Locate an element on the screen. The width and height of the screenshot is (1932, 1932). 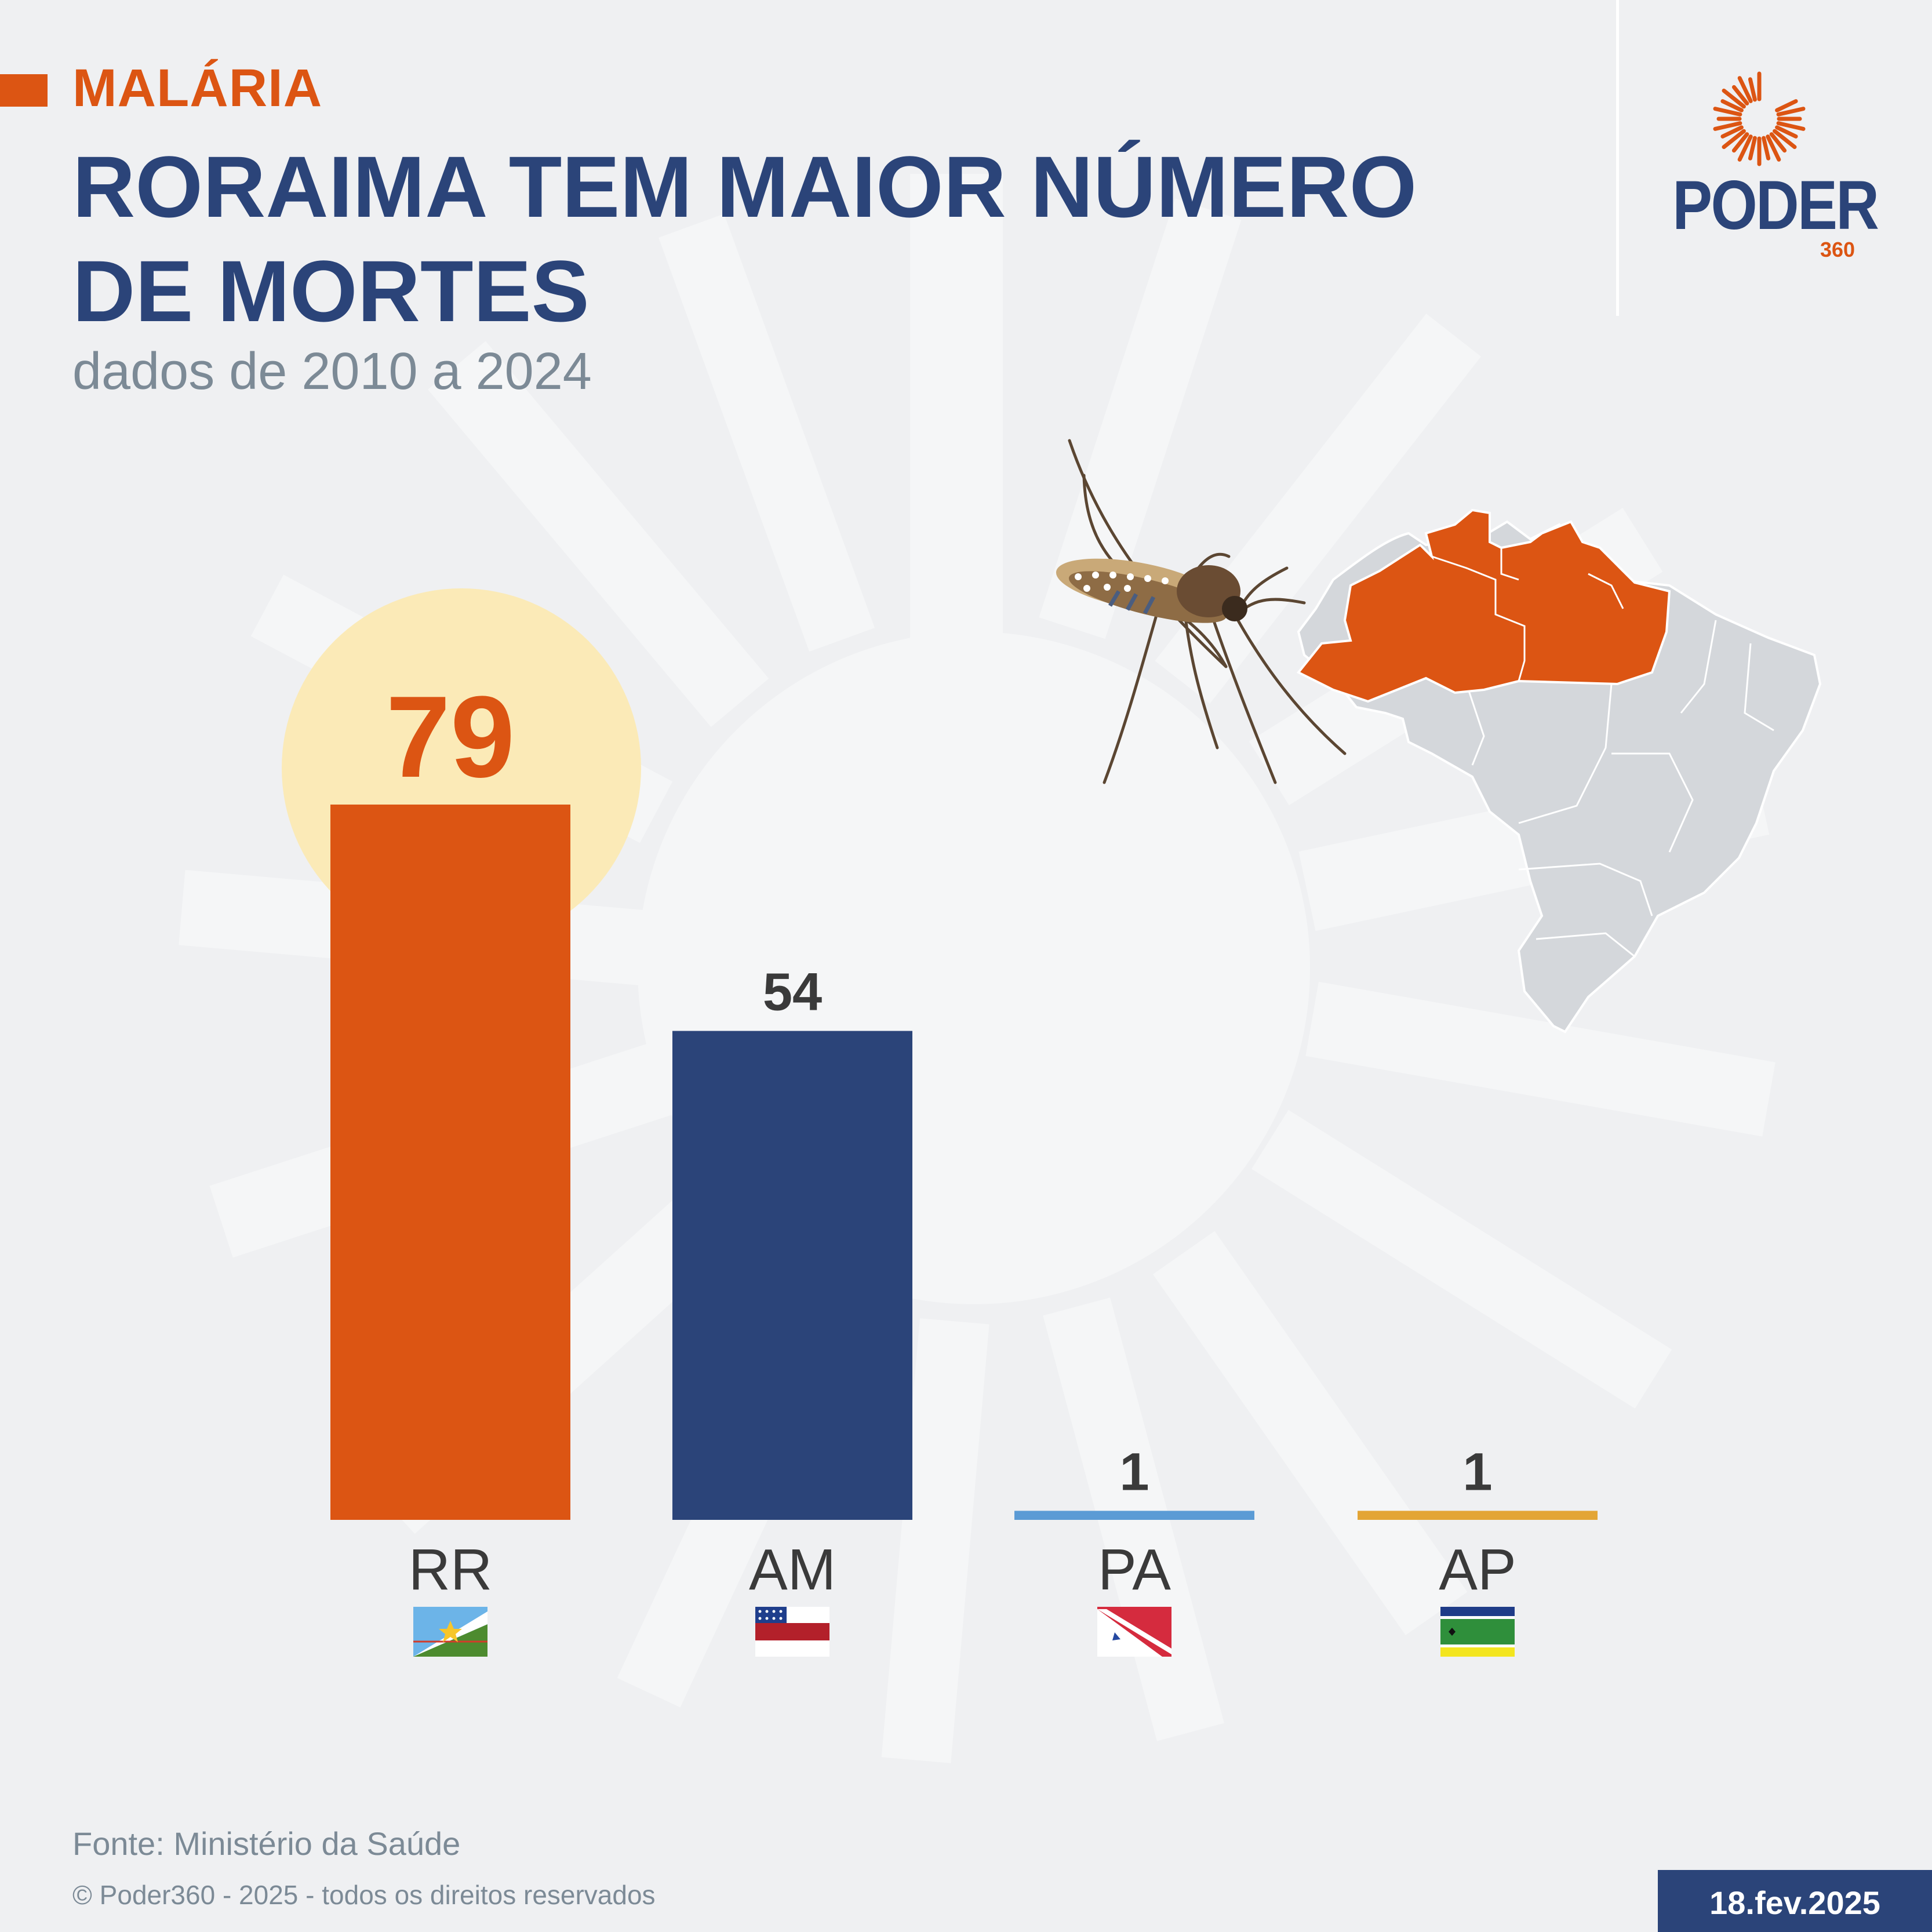
subtitle: dados de 2010 a 2024 is located at coordinates (332, 372).